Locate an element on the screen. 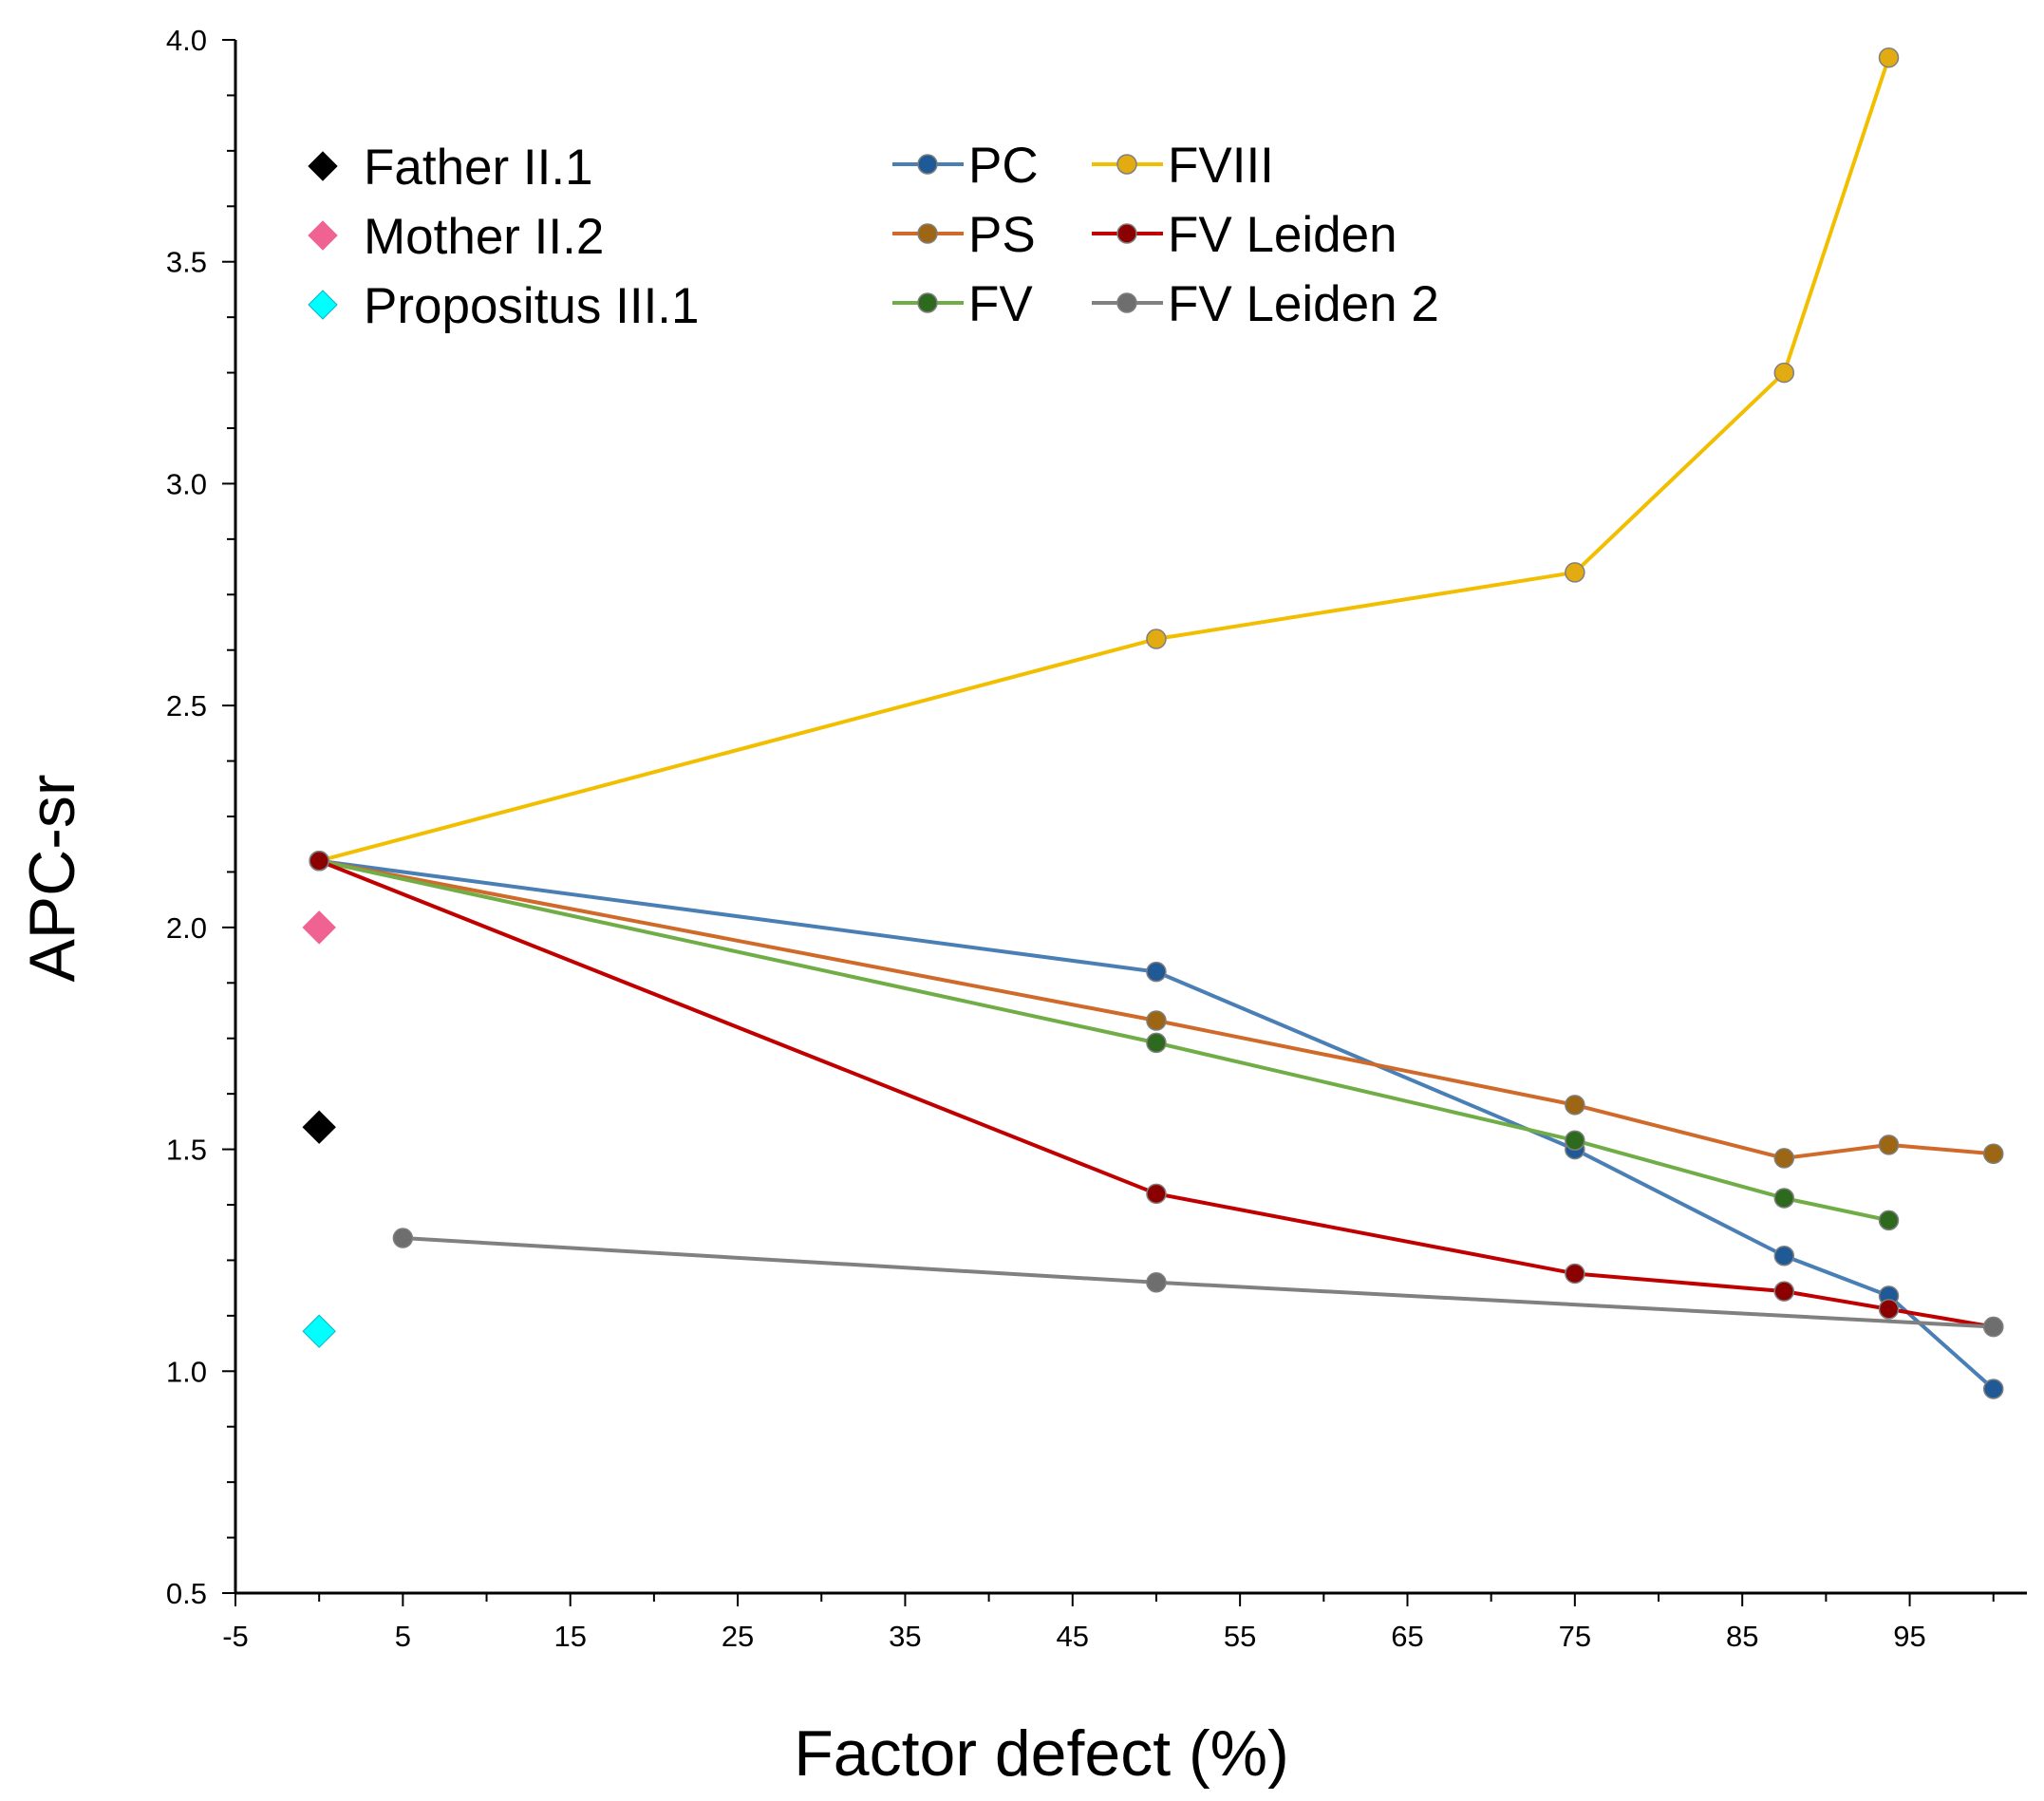  x-tick-label: 85 is located at coordinates (1742, 1636).